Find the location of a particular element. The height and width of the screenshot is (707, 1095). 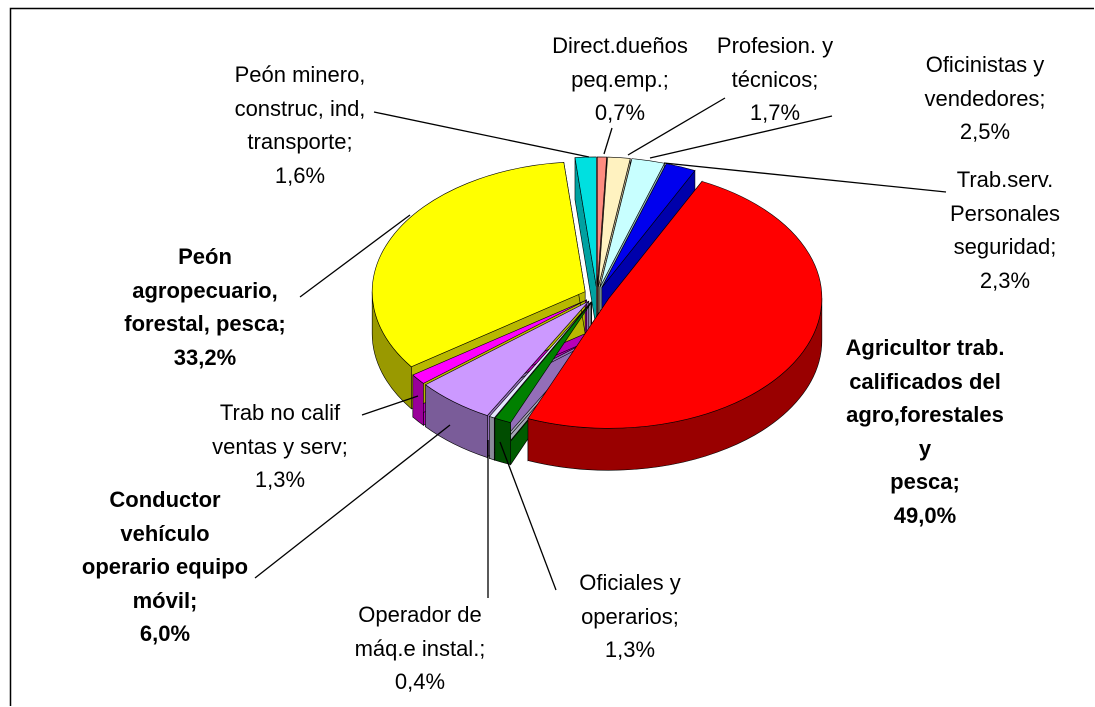

data-label: Peón agropecuario, forestal, pesca; 33,2% is located at coordinates (204, 307).